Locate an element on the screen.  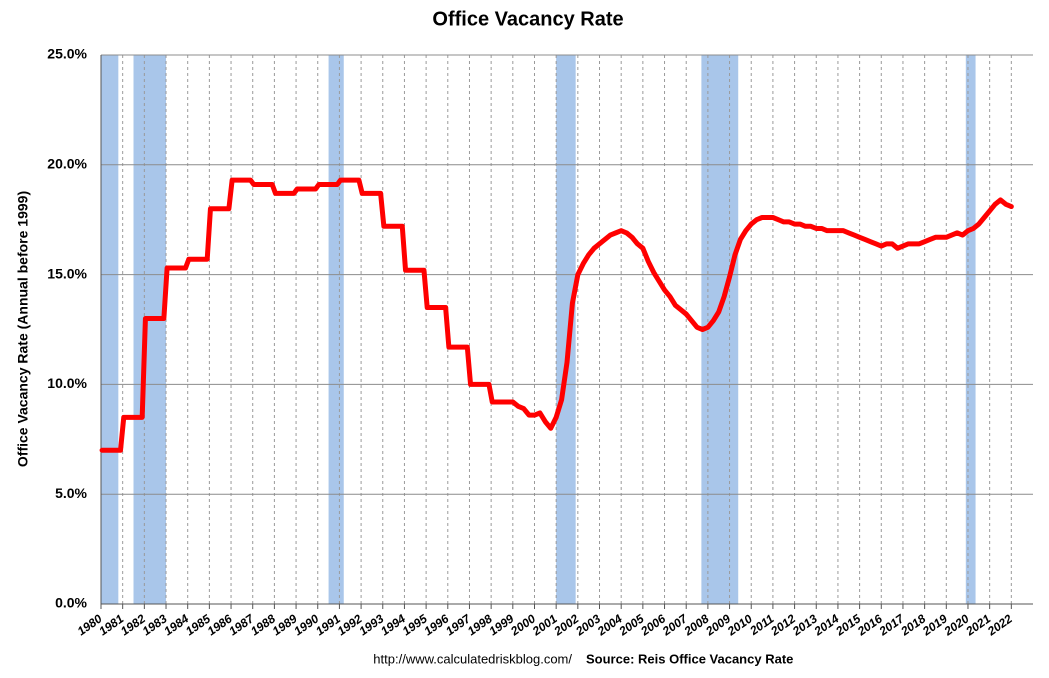
y-tick-label: 0.0% is located at coordinates (71, 603).